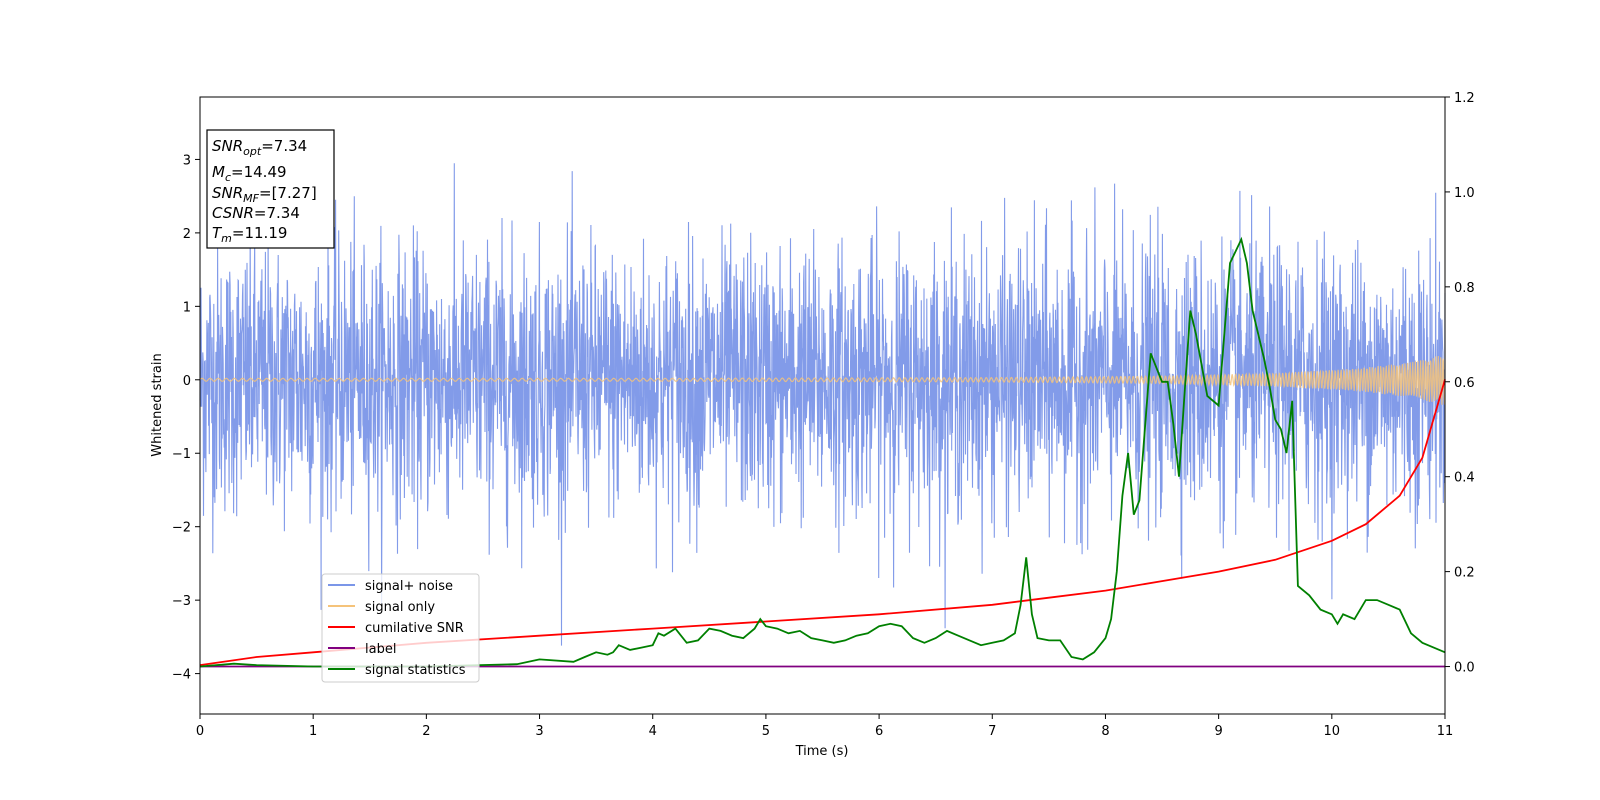 The image size is (1600, 800). I want to click on info-mc: Mc=14.49, so click(249, 173).